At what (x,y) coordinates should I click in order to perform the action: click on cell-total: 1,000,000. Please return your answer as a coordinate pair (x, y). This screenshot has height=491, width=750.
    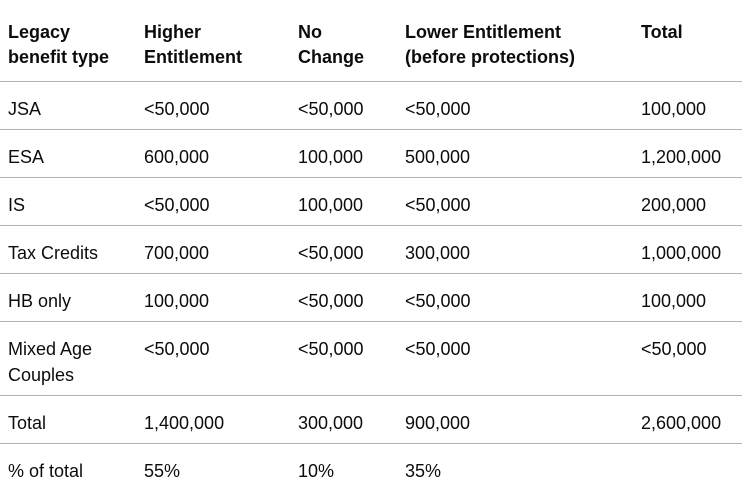
    Looking at the image, I should click on (687, 250).